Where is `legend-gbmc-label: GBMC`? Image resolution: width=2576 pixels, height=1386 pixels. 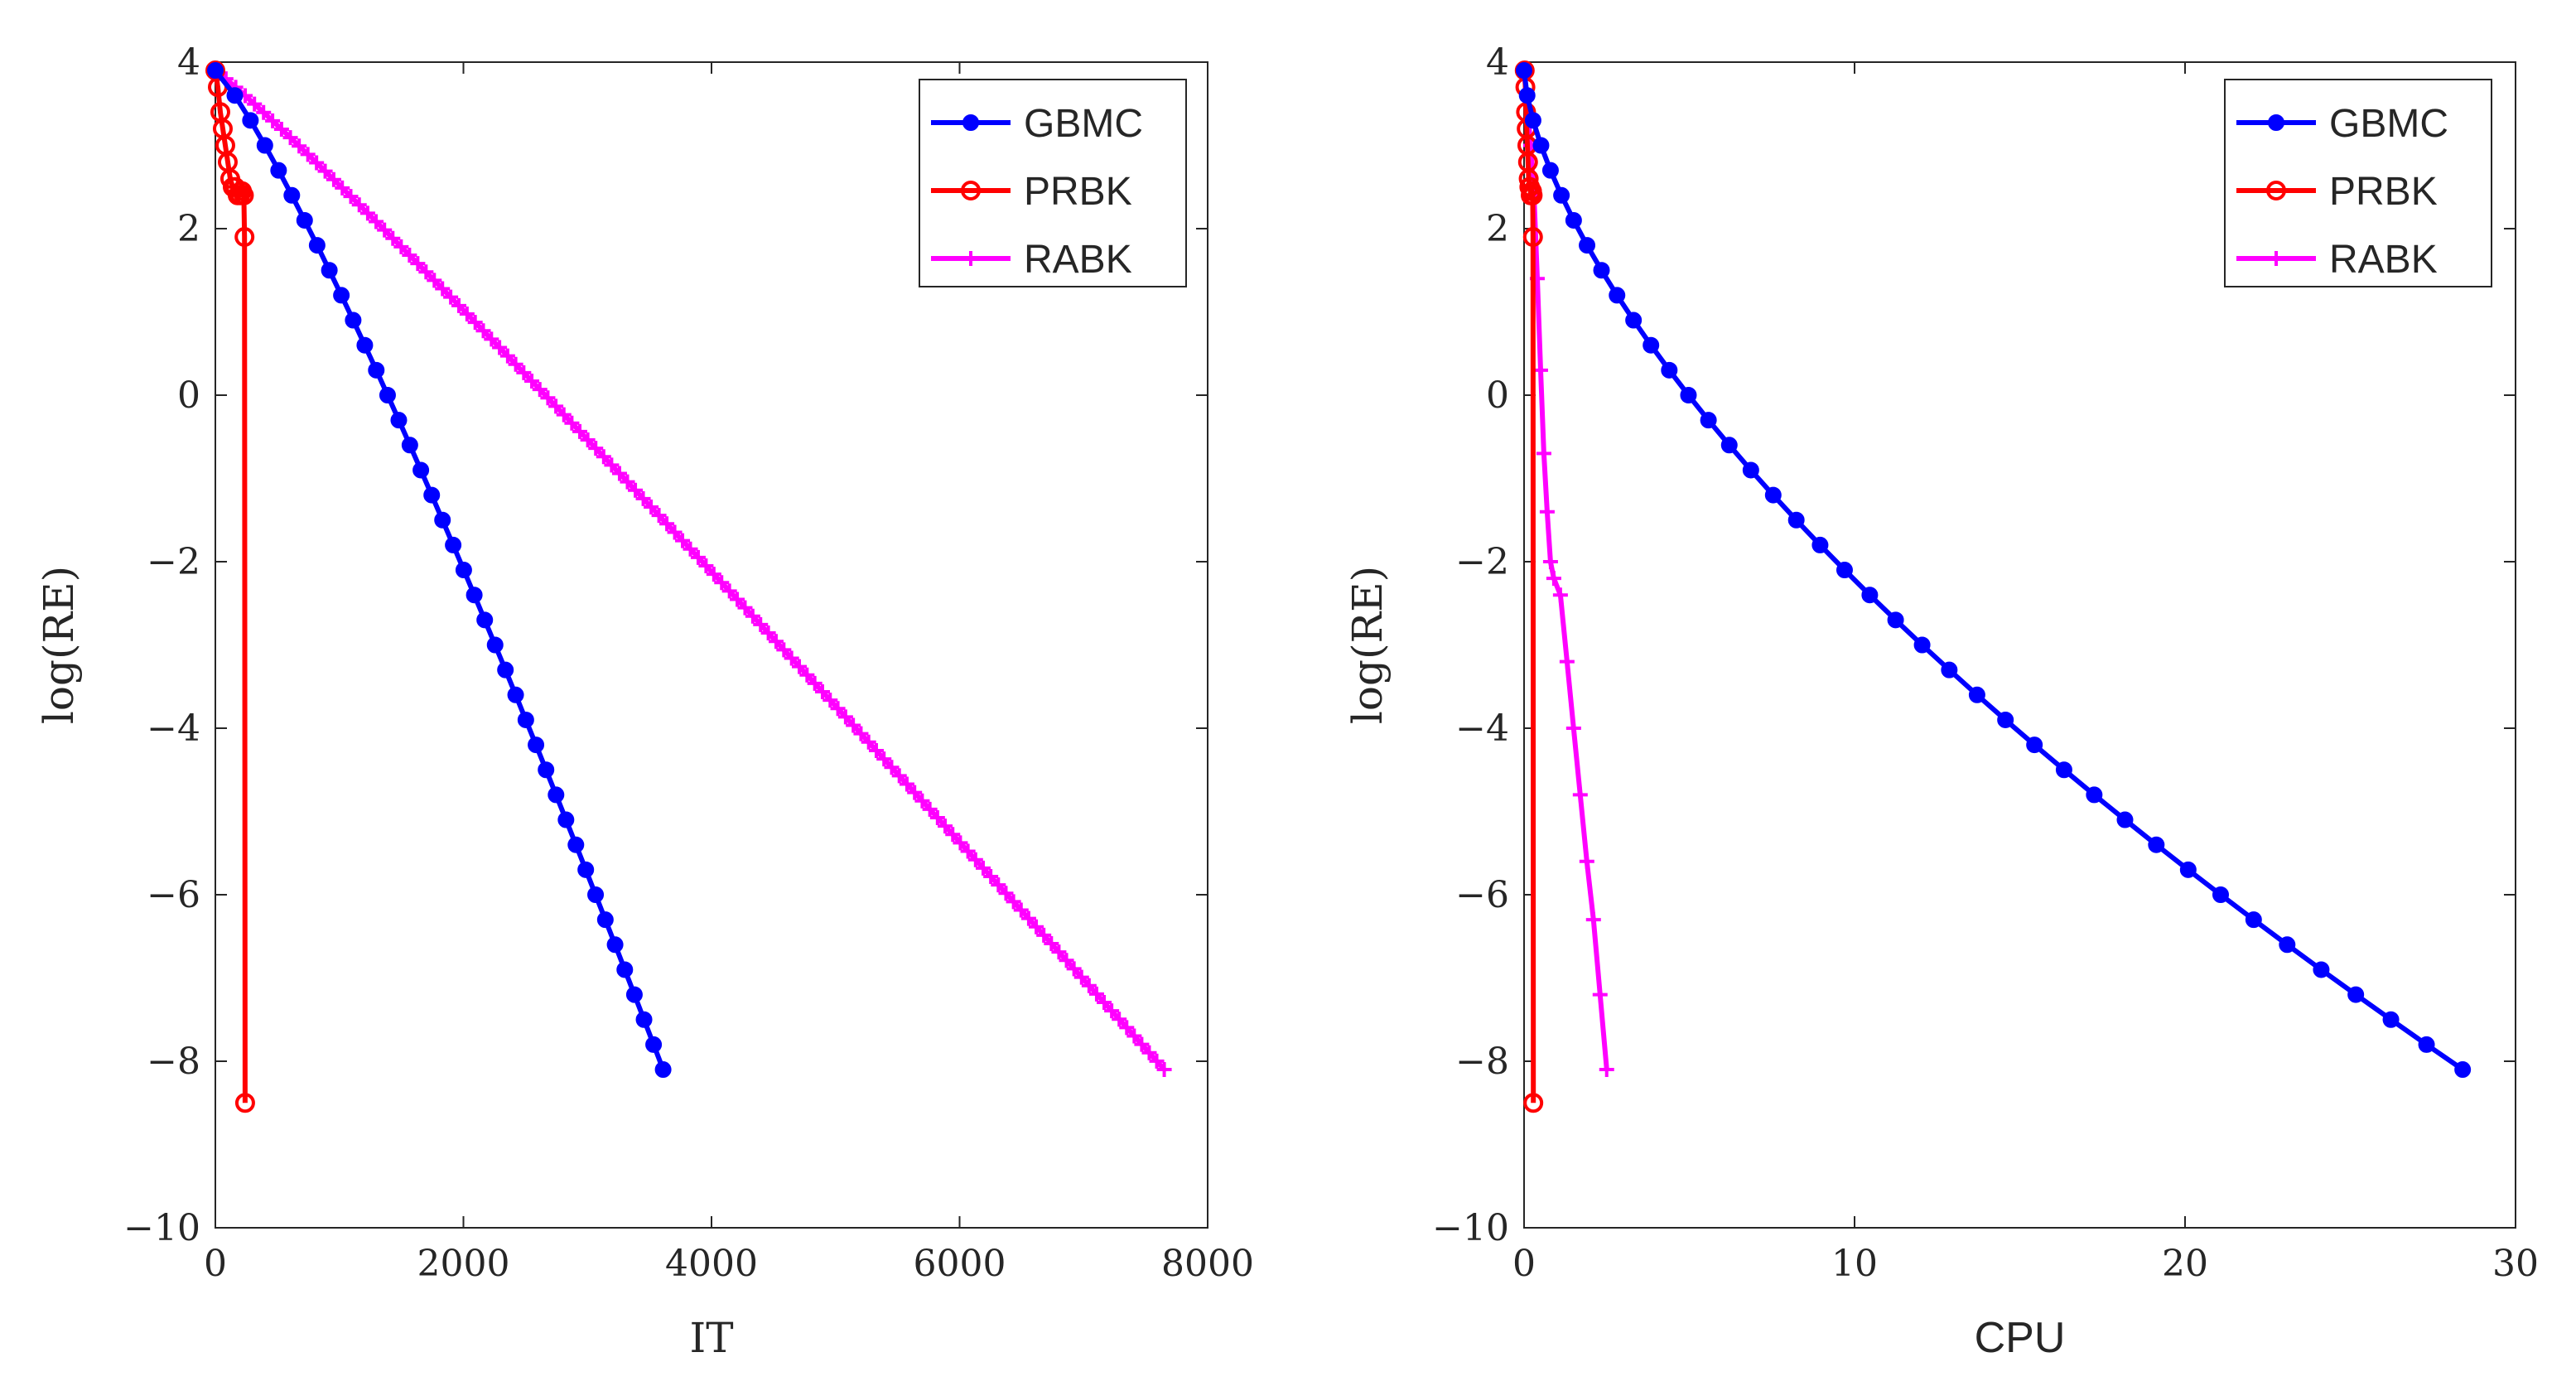 legend-gbmc-label: GBMC is located at coordinates (1083, 124).